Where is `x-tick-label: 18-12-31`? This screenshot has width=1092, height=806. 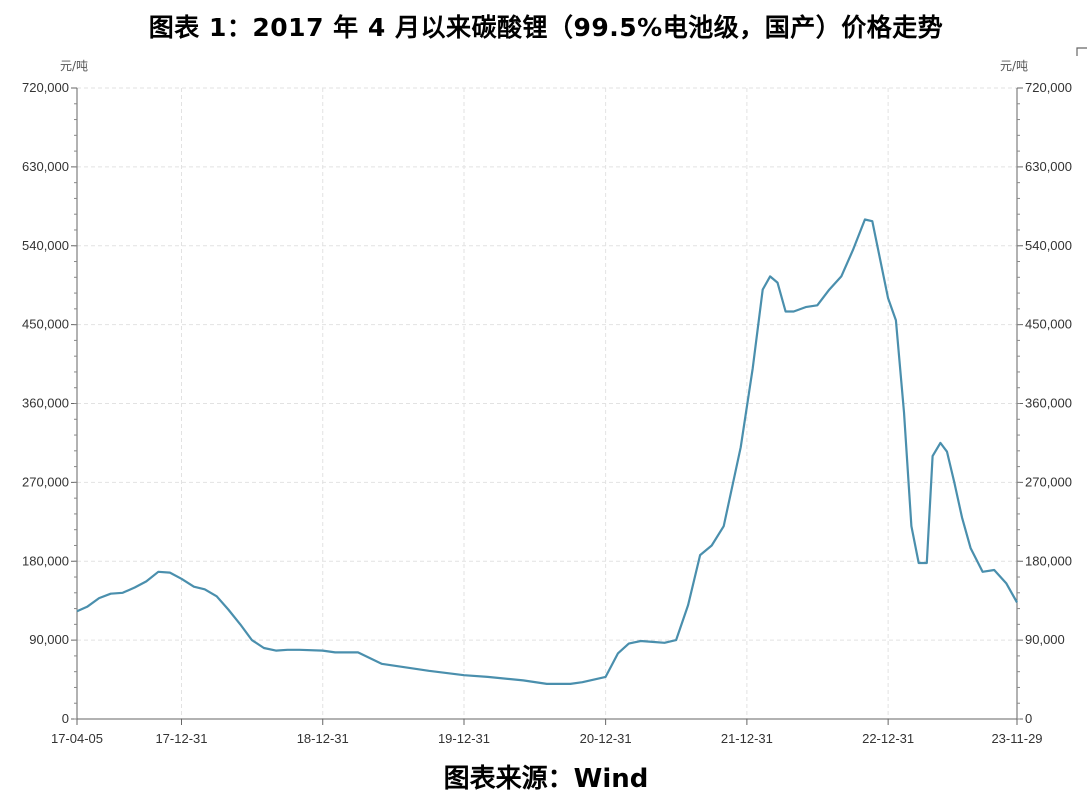
x-tick-label: 18-12-31 is located at coordinates (323, 738).